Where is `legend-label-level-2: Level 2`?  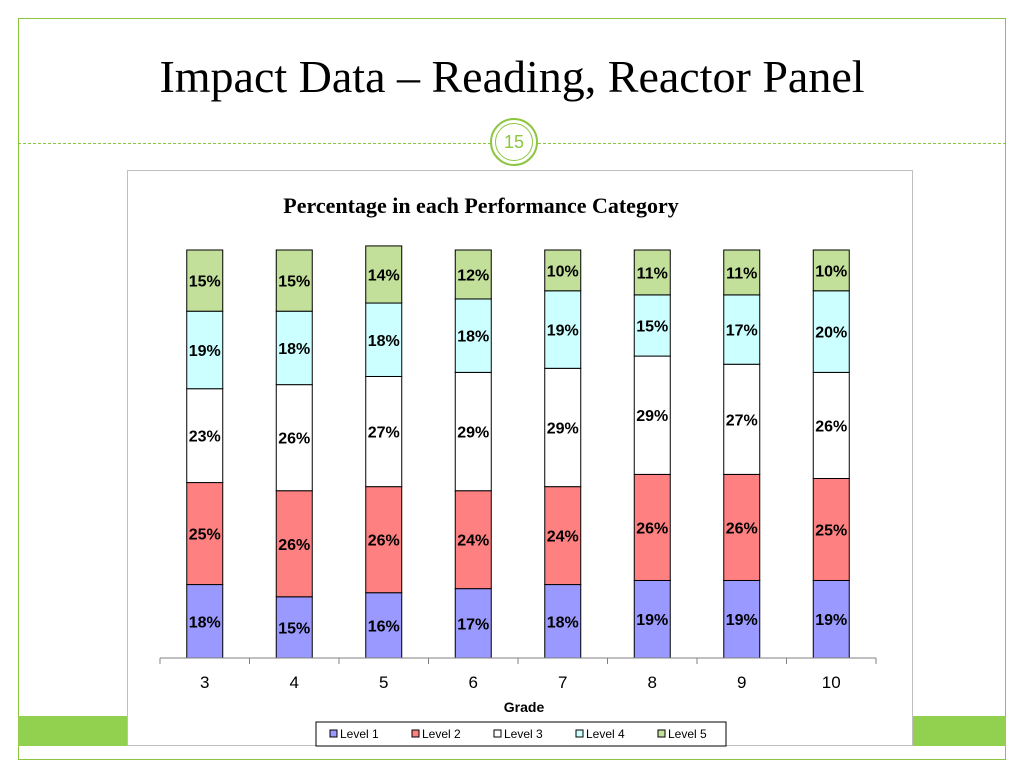 legend-label-level-2: Level 2 is located at coordinates (441, 734).